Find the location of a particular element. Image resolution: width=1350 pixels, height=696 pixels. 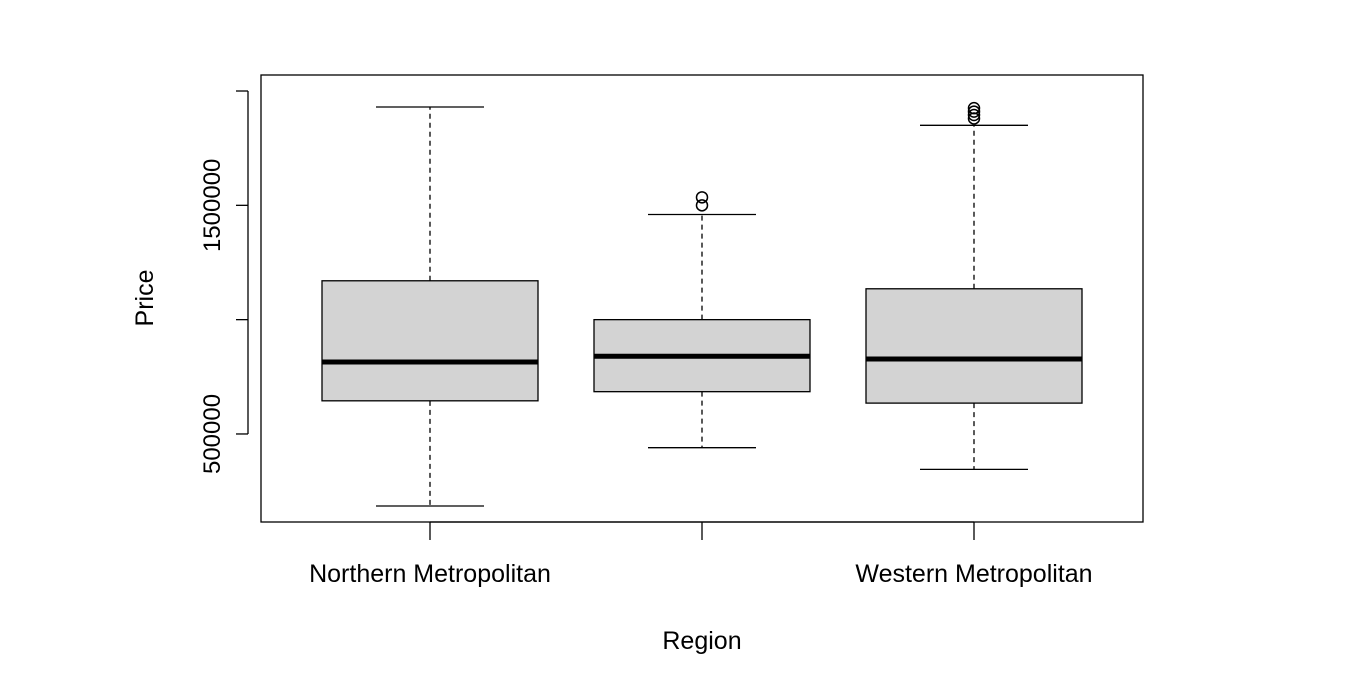

x-axis-title: Region is located at coordinates (701, 641).